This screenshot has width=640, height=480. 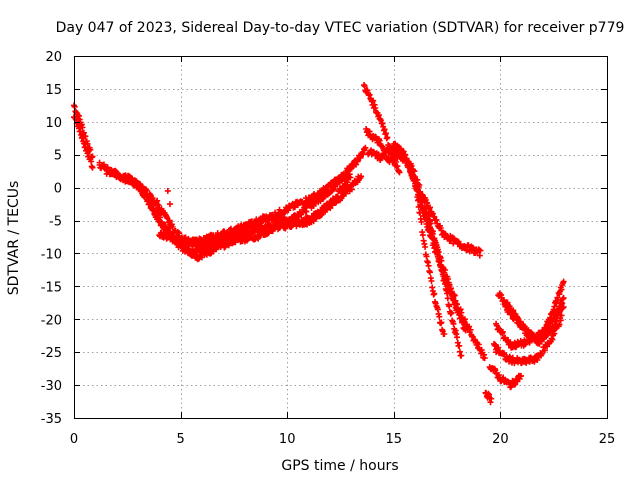 I want to click on y-tick-label: -20, so click(x=51, y=320).